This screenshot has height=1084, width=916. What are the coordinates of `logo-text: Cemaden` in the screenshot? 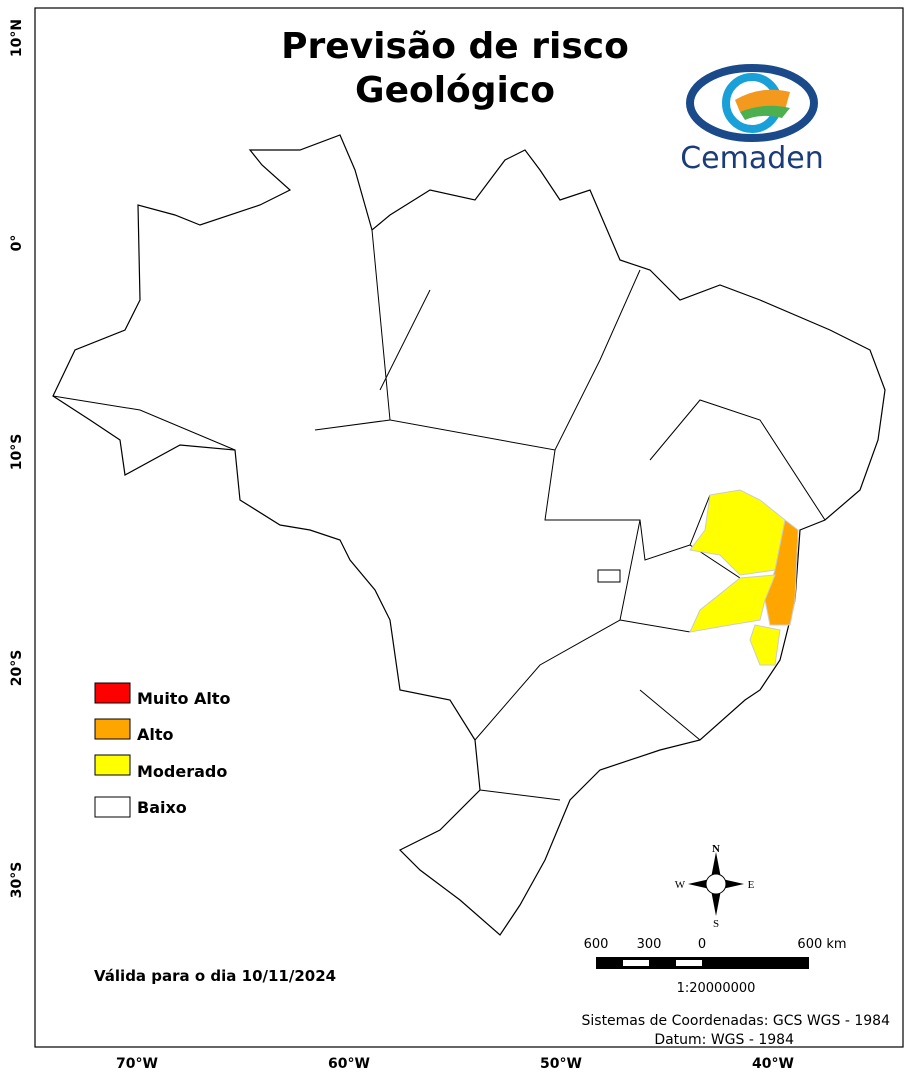 It's located at (752, 158).